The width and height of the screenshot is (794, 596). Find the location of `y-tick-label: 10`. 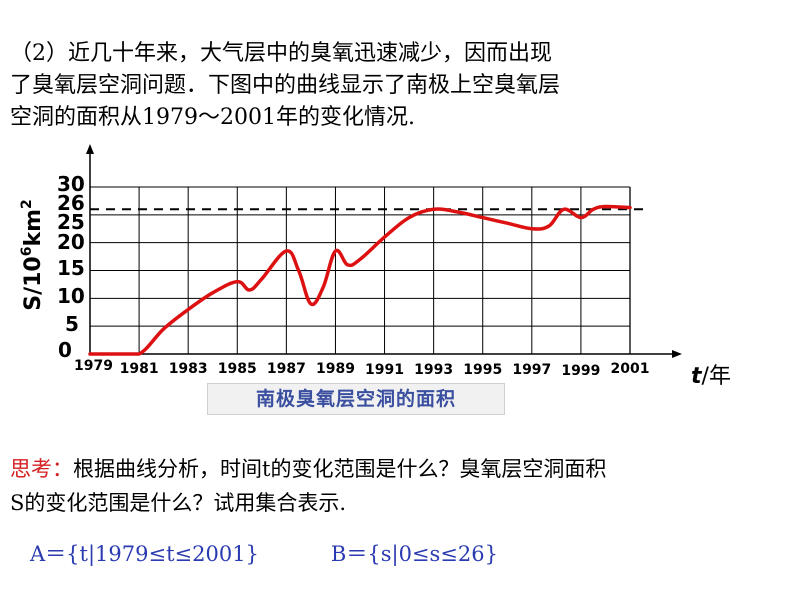

y-tick-label: 10 is located at coordinates (71, 296).